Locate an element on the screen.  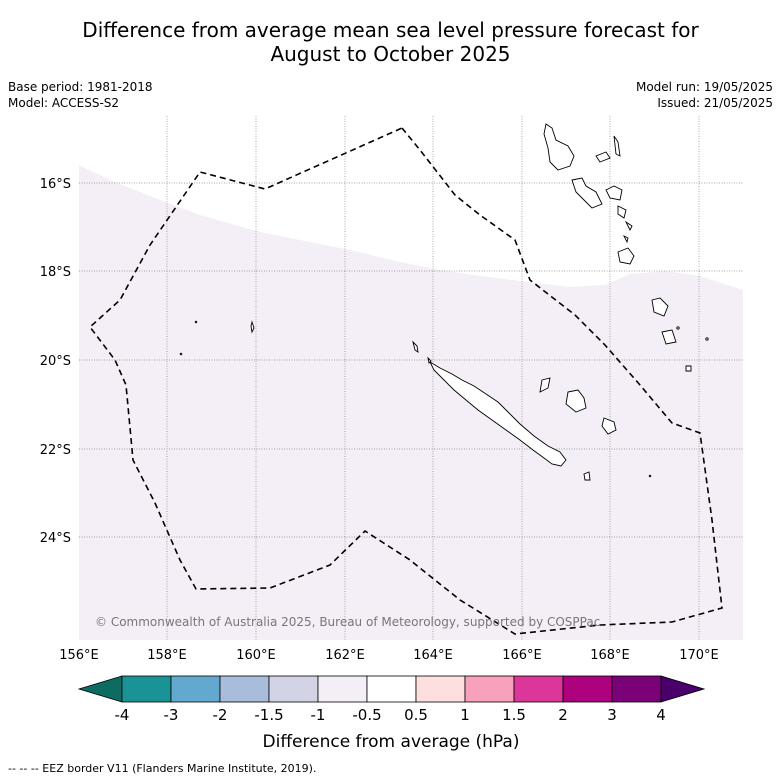
latitude-labels: 16°S 18°S 20°S 22°S 24°S is located at coordinates (55, 361).